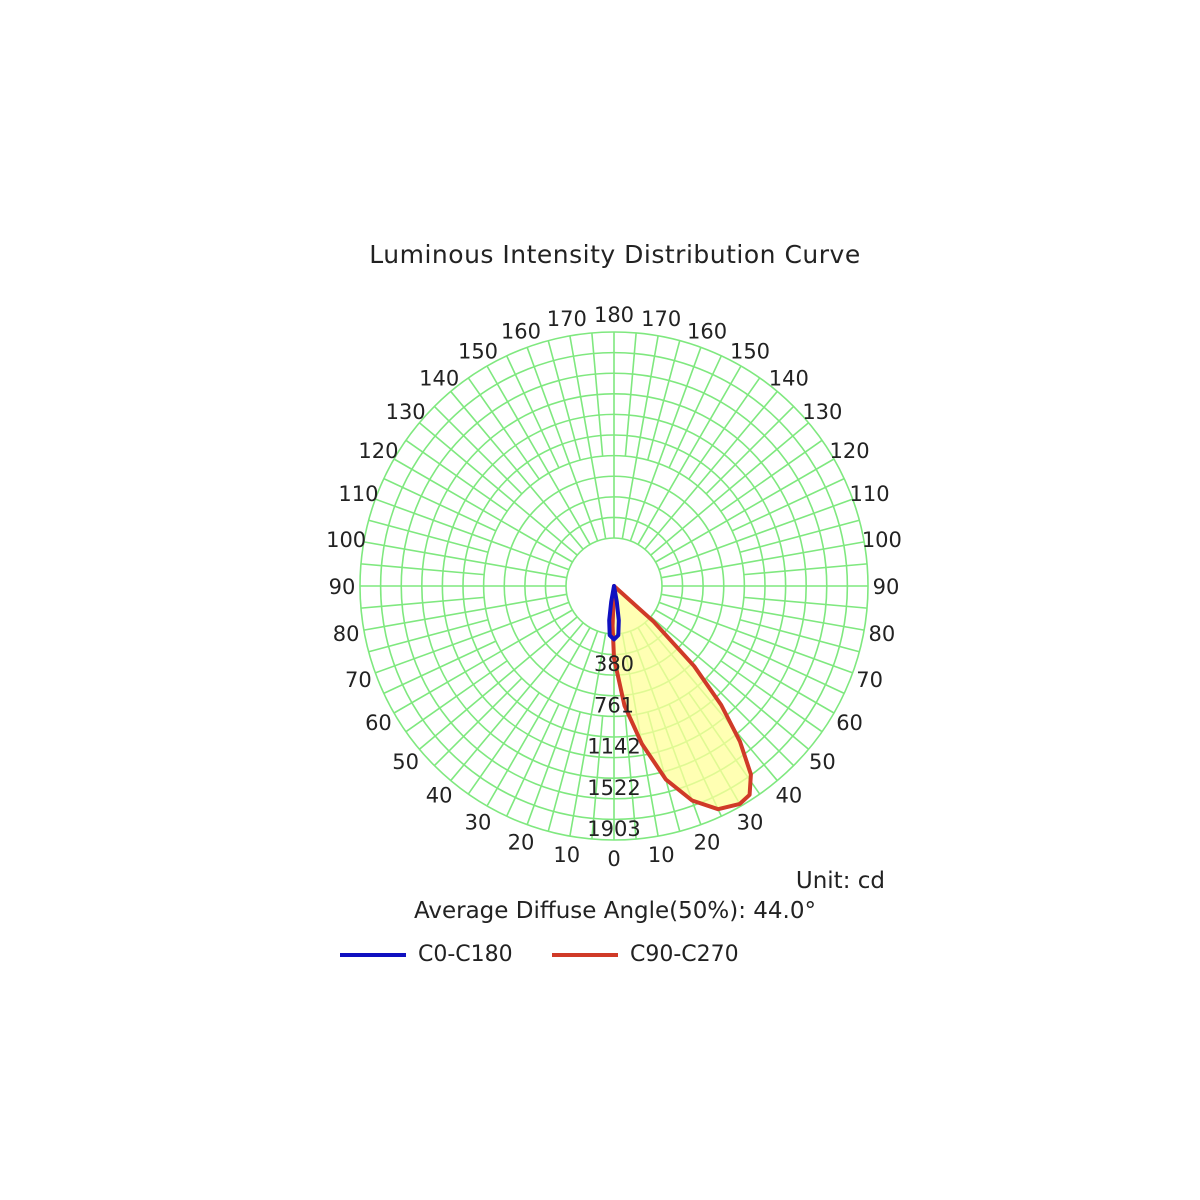  Describe the element at coordinates (585, 955) in the screenshot. I see `legend-swatch-c90` at that location.